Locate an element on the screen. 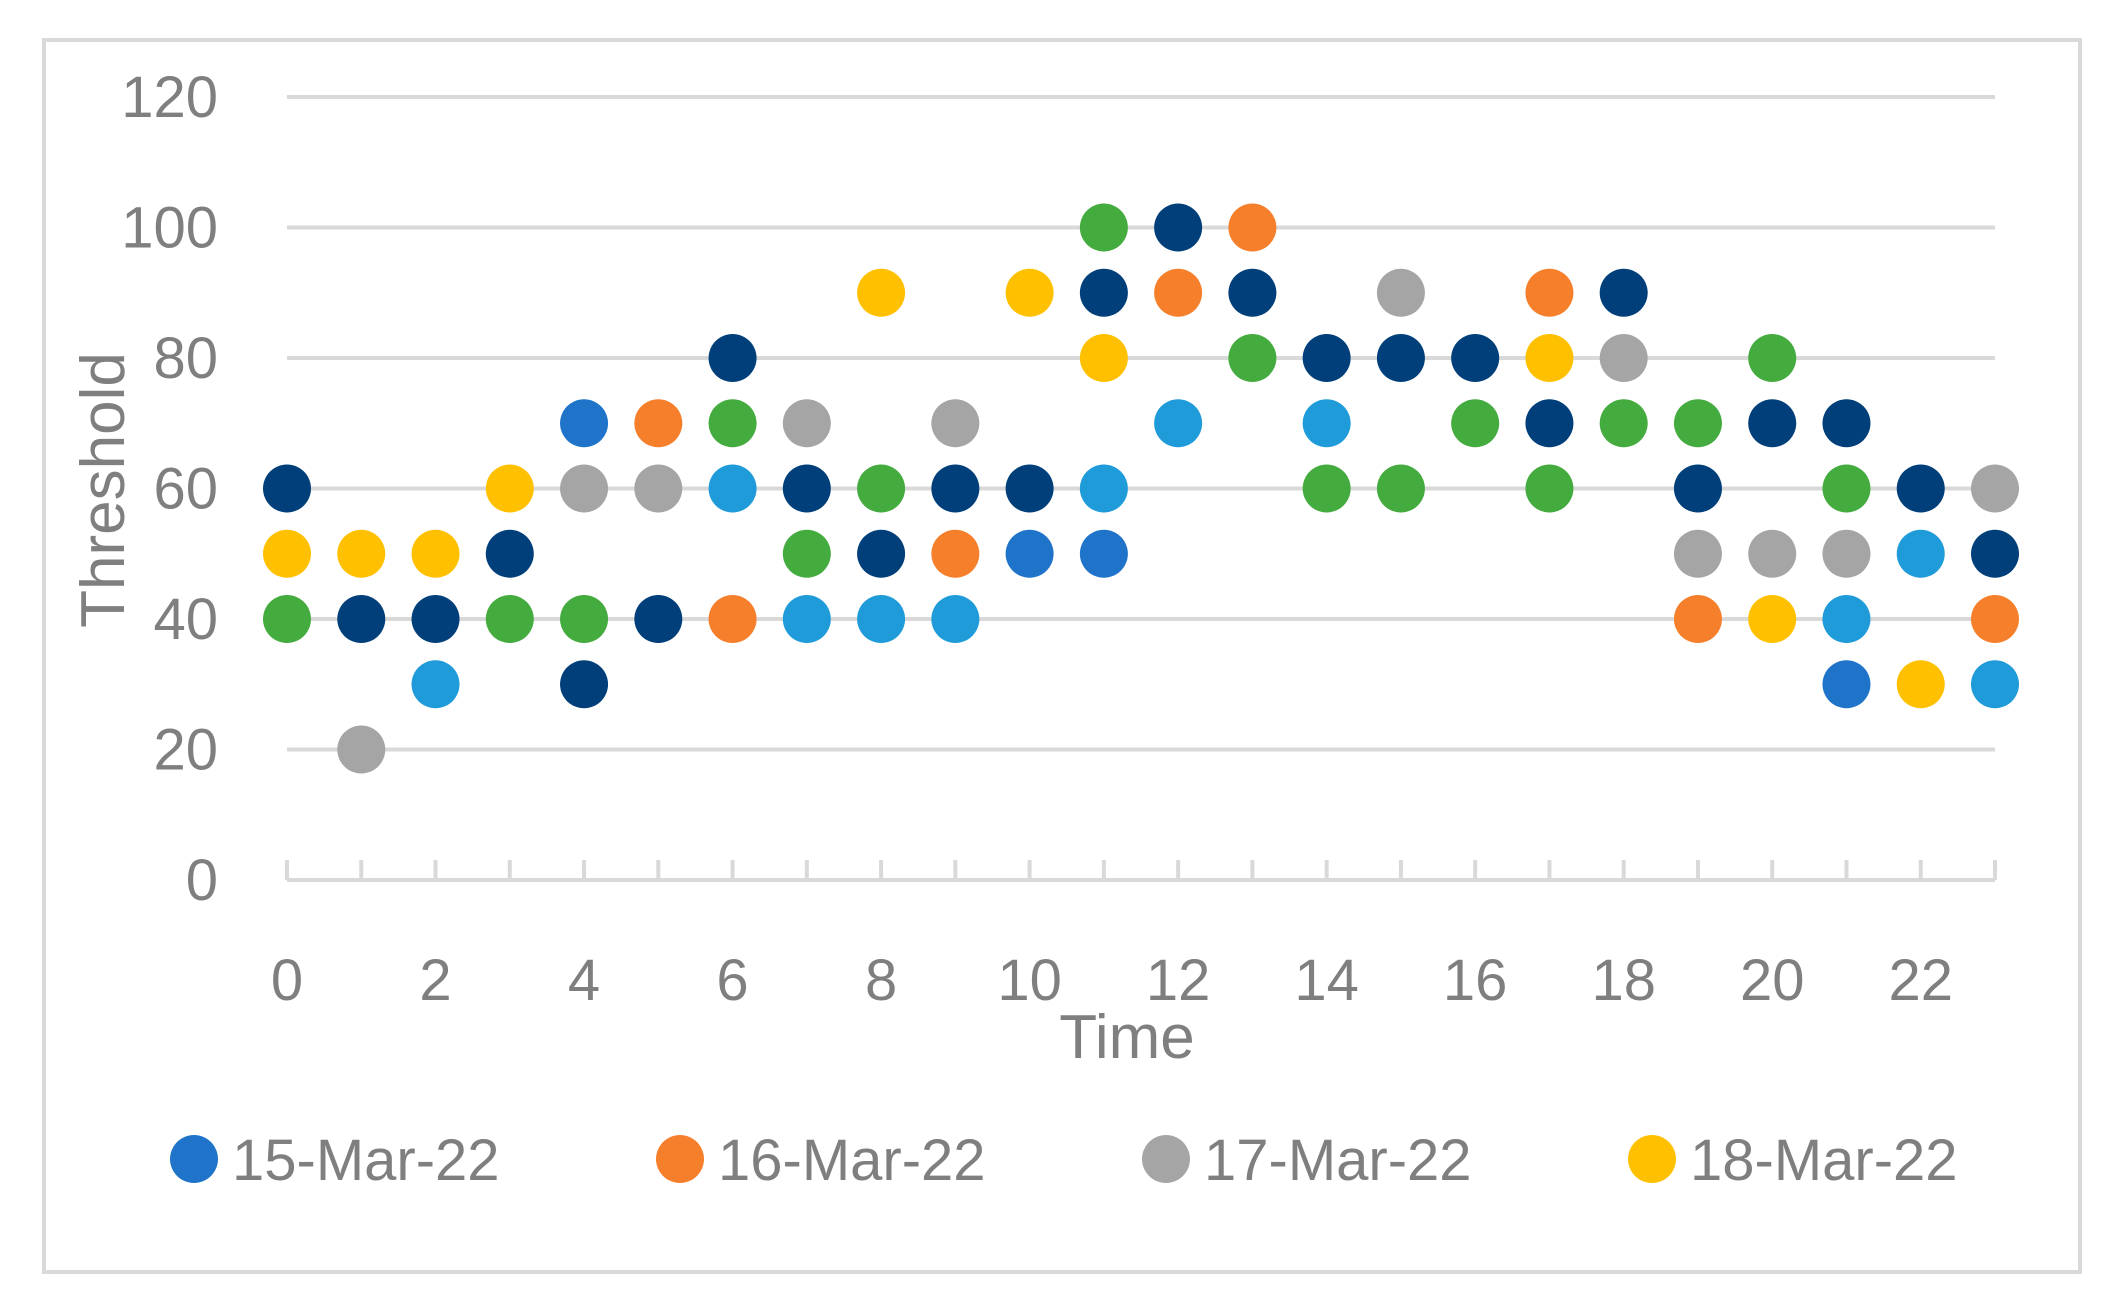 Image resolution: width=2123 pixels, height=1312 pixels. legend-item: 15-Mar-22 is located at coordinates (335, 1160).